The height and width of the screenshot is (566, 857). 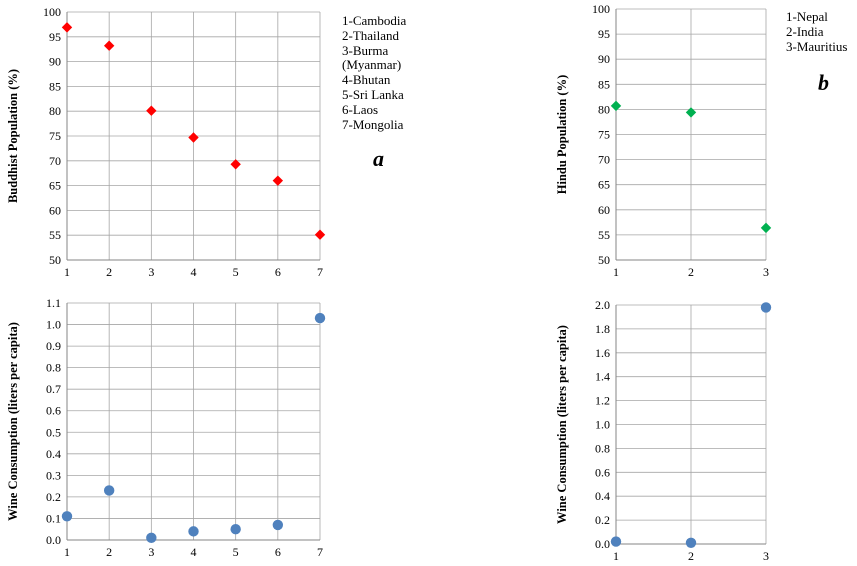 I want to click on y-tick-label: 1.6, so click(x=602, y=353).